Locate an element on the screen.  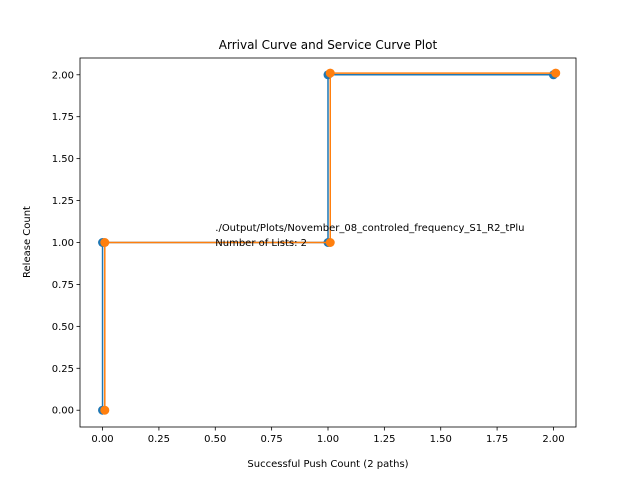
x-tick-label: 0.50 is located at coordinates (215, 439).